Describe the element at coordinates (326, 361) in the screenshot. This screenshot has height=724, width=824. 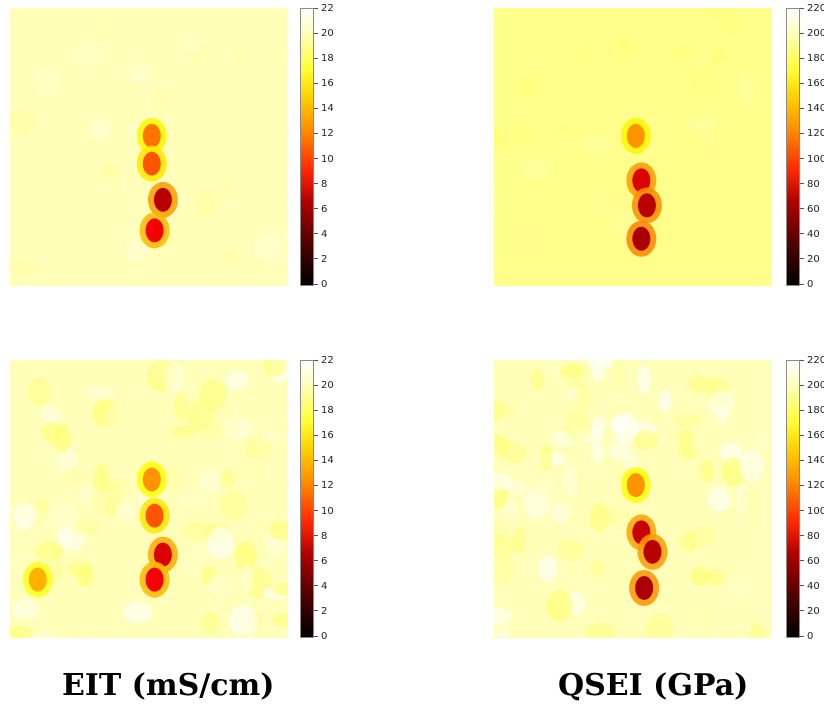
I see `colorbar-tick-label: 22` at that location.